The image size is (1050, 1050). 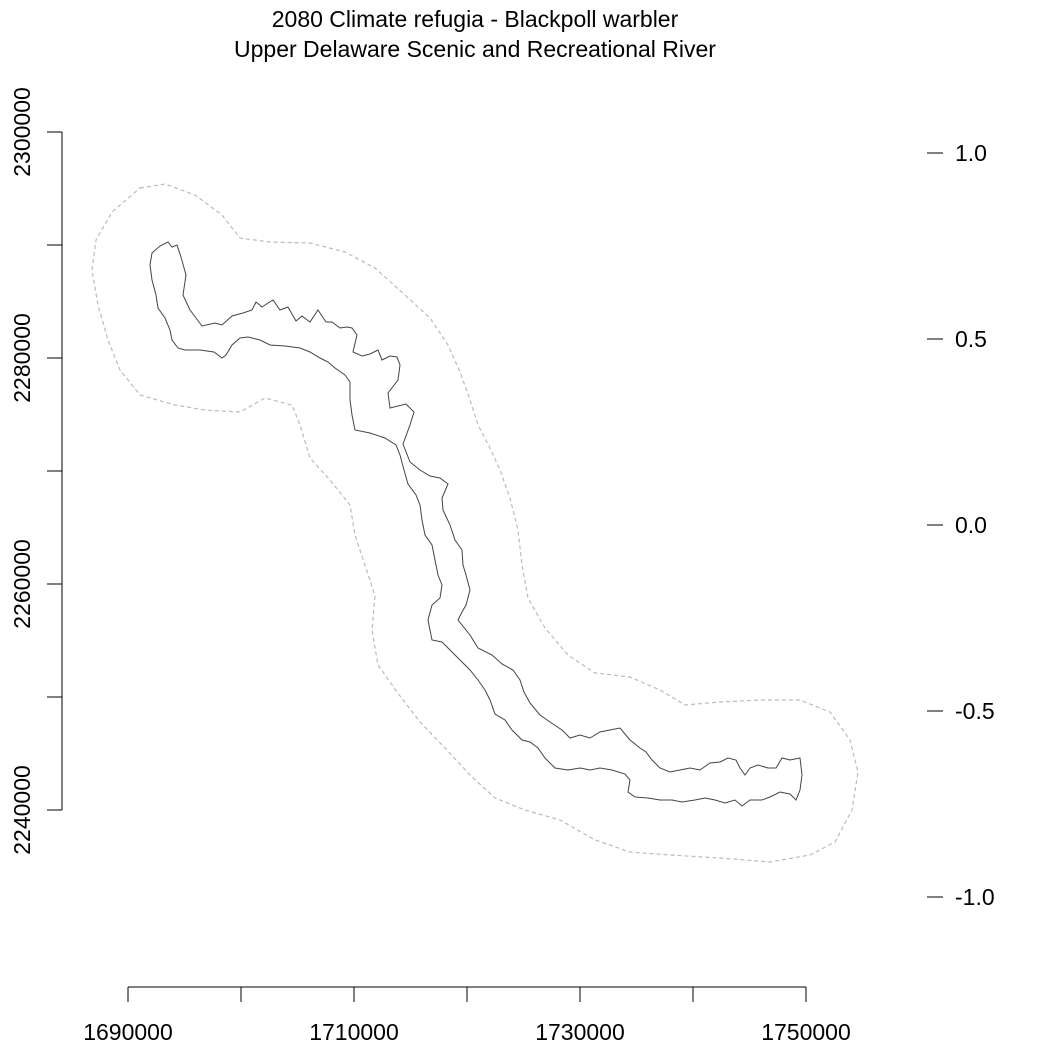 I want to click on legend-axis, so click(x=935, y=525).